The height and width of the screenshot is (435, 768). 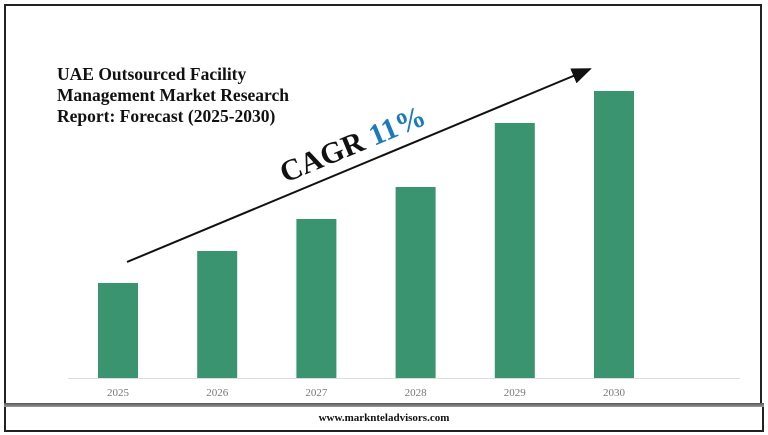 What do you see at coordinates (415, 282) in the screenshot?
I see `bar-2028` at bounding box center [415, 282].